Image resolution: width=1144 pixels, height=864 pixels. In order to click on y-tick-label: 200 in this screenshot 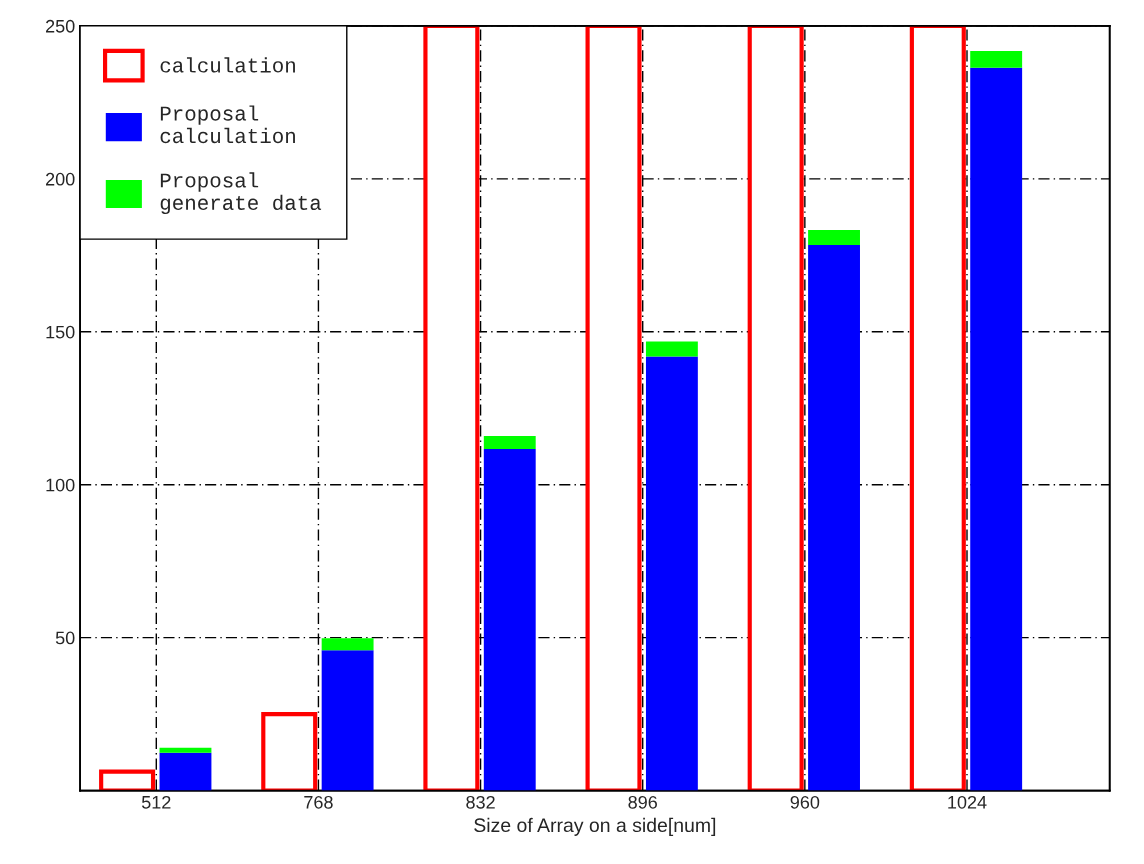, I will do `click(60, 179)`.